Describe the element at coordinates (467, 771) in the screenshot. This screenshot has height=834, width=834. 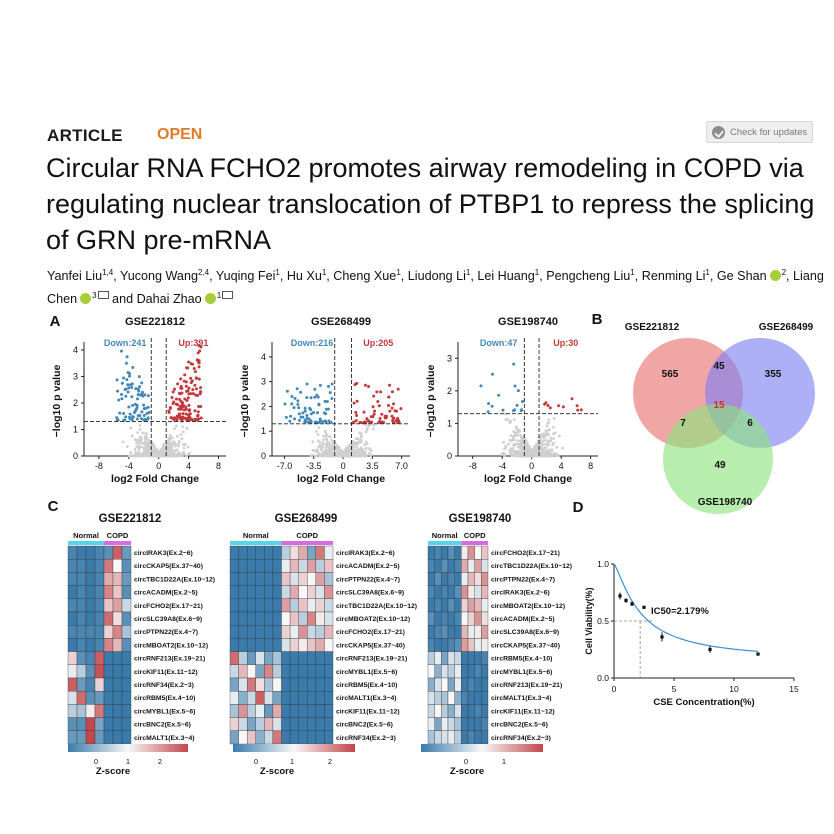
I see `legend-title: Z-score` at that location.